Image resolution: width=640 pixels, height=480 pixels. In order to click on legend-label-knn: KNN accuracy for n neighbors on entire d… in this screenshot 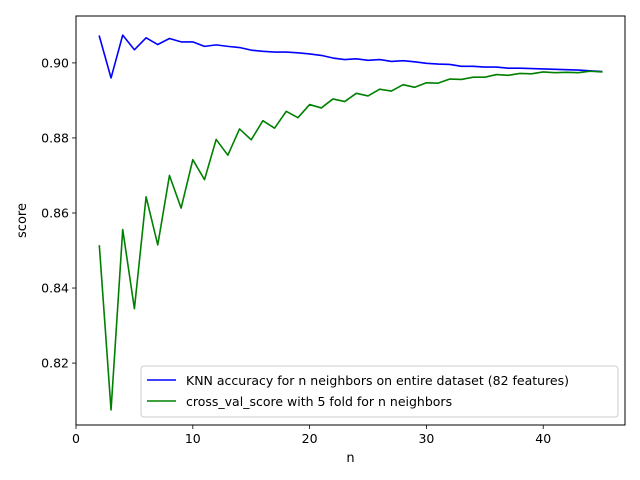, I will do `click(377, 380)`.